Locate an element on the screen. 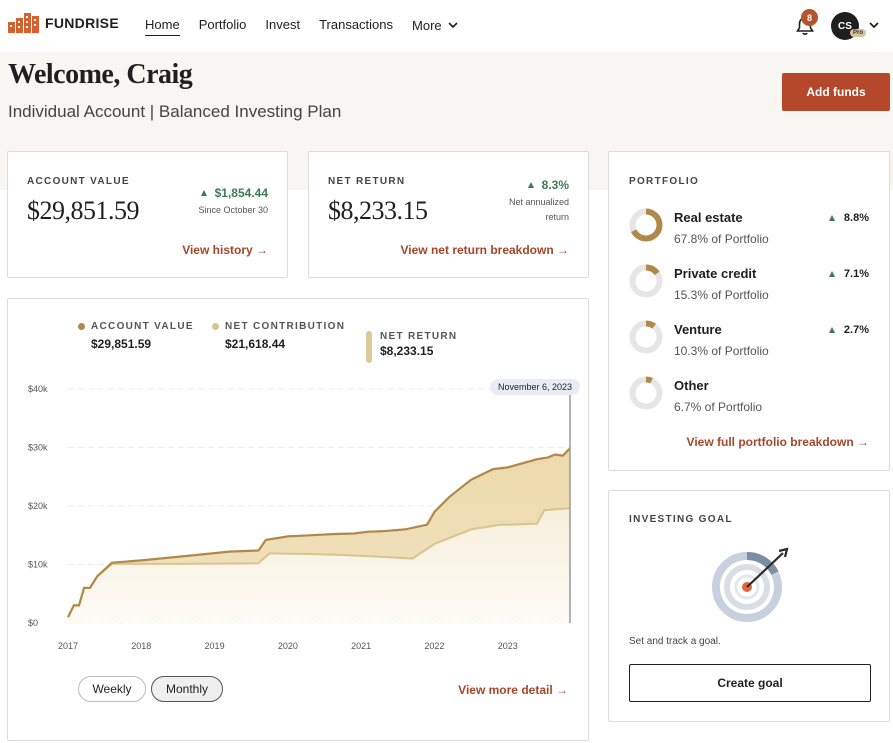 This screenshot has width=893, height=743. portfolio-item-real-estate: Real estate 67.8% of Portfolio 8.8% is located at coordinates (749, 228).